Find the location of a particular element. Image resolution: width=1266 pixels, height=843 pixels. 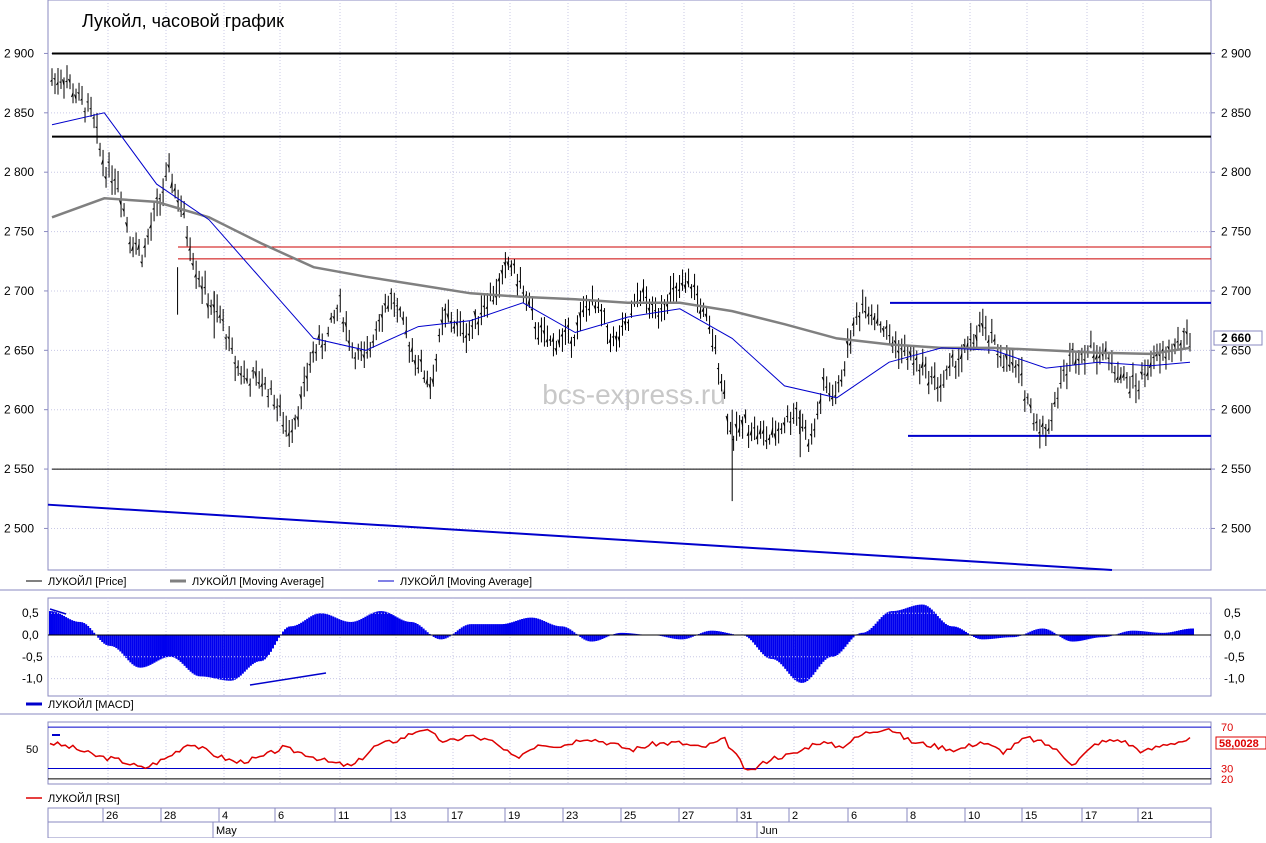

legend-ma-blue-label: ЛУКОЙЛ [Moving Average] is located at coordinates (466, 581).